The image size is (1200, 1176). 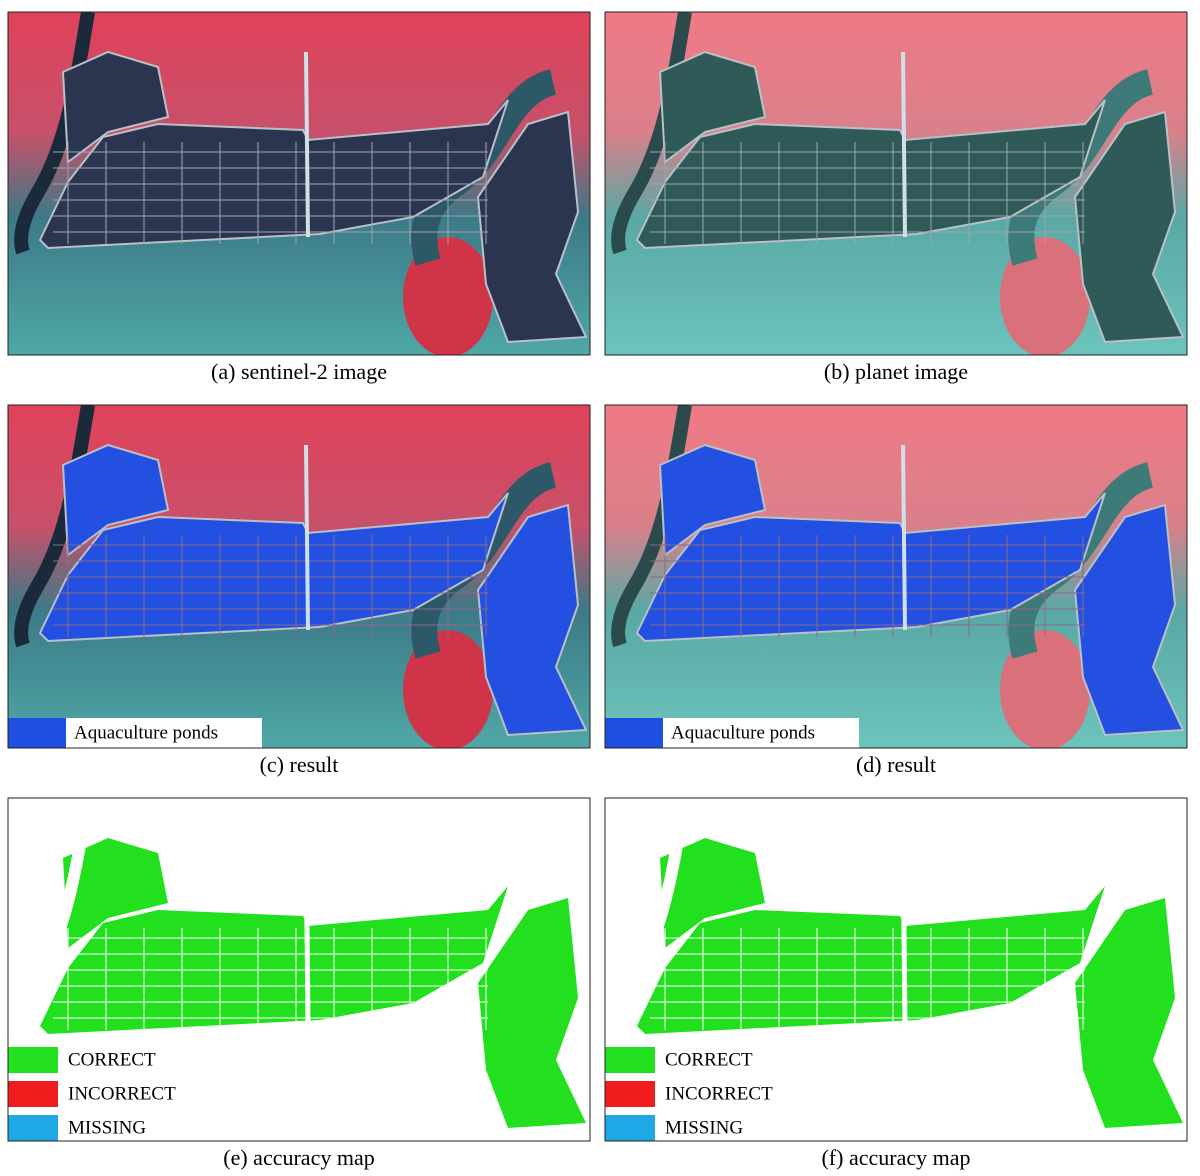 What do you see at coordinates (298, 1157) in the screenshot?
I see `panel-caption: (e) accuracy map` at bounding box center [298, 1157].